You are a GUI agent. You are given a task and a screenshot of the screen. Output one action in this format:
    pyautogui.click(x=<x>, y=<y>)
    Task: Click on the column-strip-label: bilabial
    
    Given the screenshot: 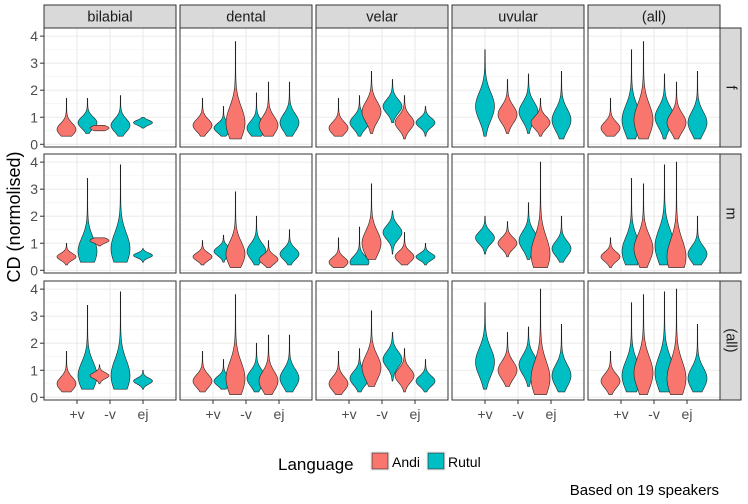 What is the action you would take?
    pyautogui.click(x=109, y=18)
    